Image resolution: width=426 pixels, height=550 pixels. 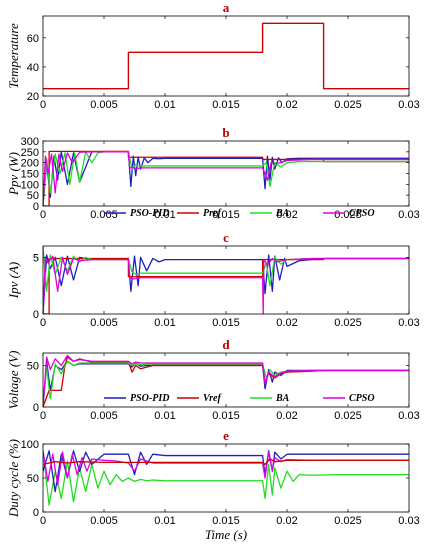 I want to click on axes-frame-a, so click(x=226, y=56).